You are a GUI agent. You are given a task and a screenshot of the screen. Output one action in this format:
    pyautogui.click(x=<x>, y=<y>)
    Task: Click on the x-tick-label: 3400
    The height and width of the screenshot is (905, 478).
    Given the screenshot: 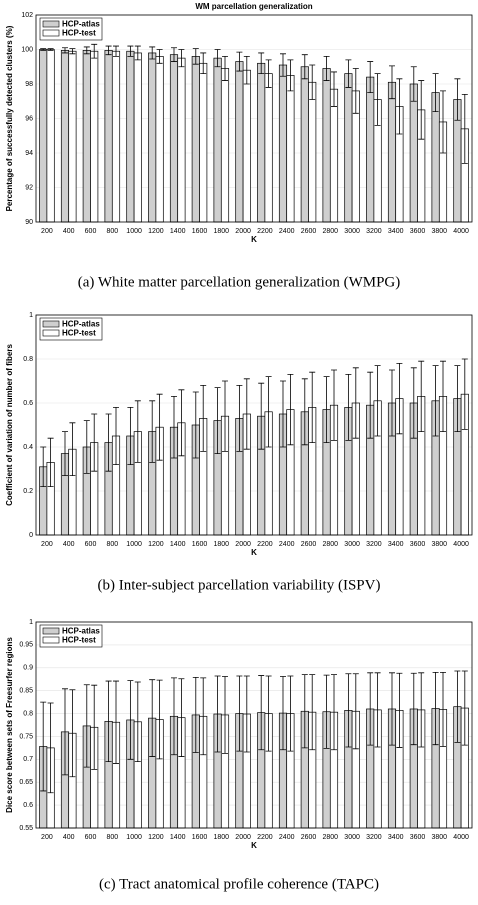 What is the action you would take?
    pyautogui.click(x=396, y=231)
    